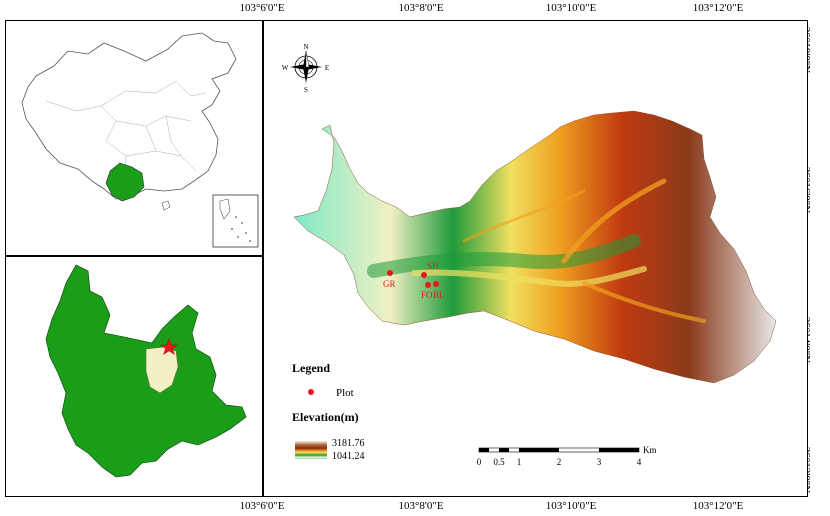  I want to click on valley-network, so click(536, 250).